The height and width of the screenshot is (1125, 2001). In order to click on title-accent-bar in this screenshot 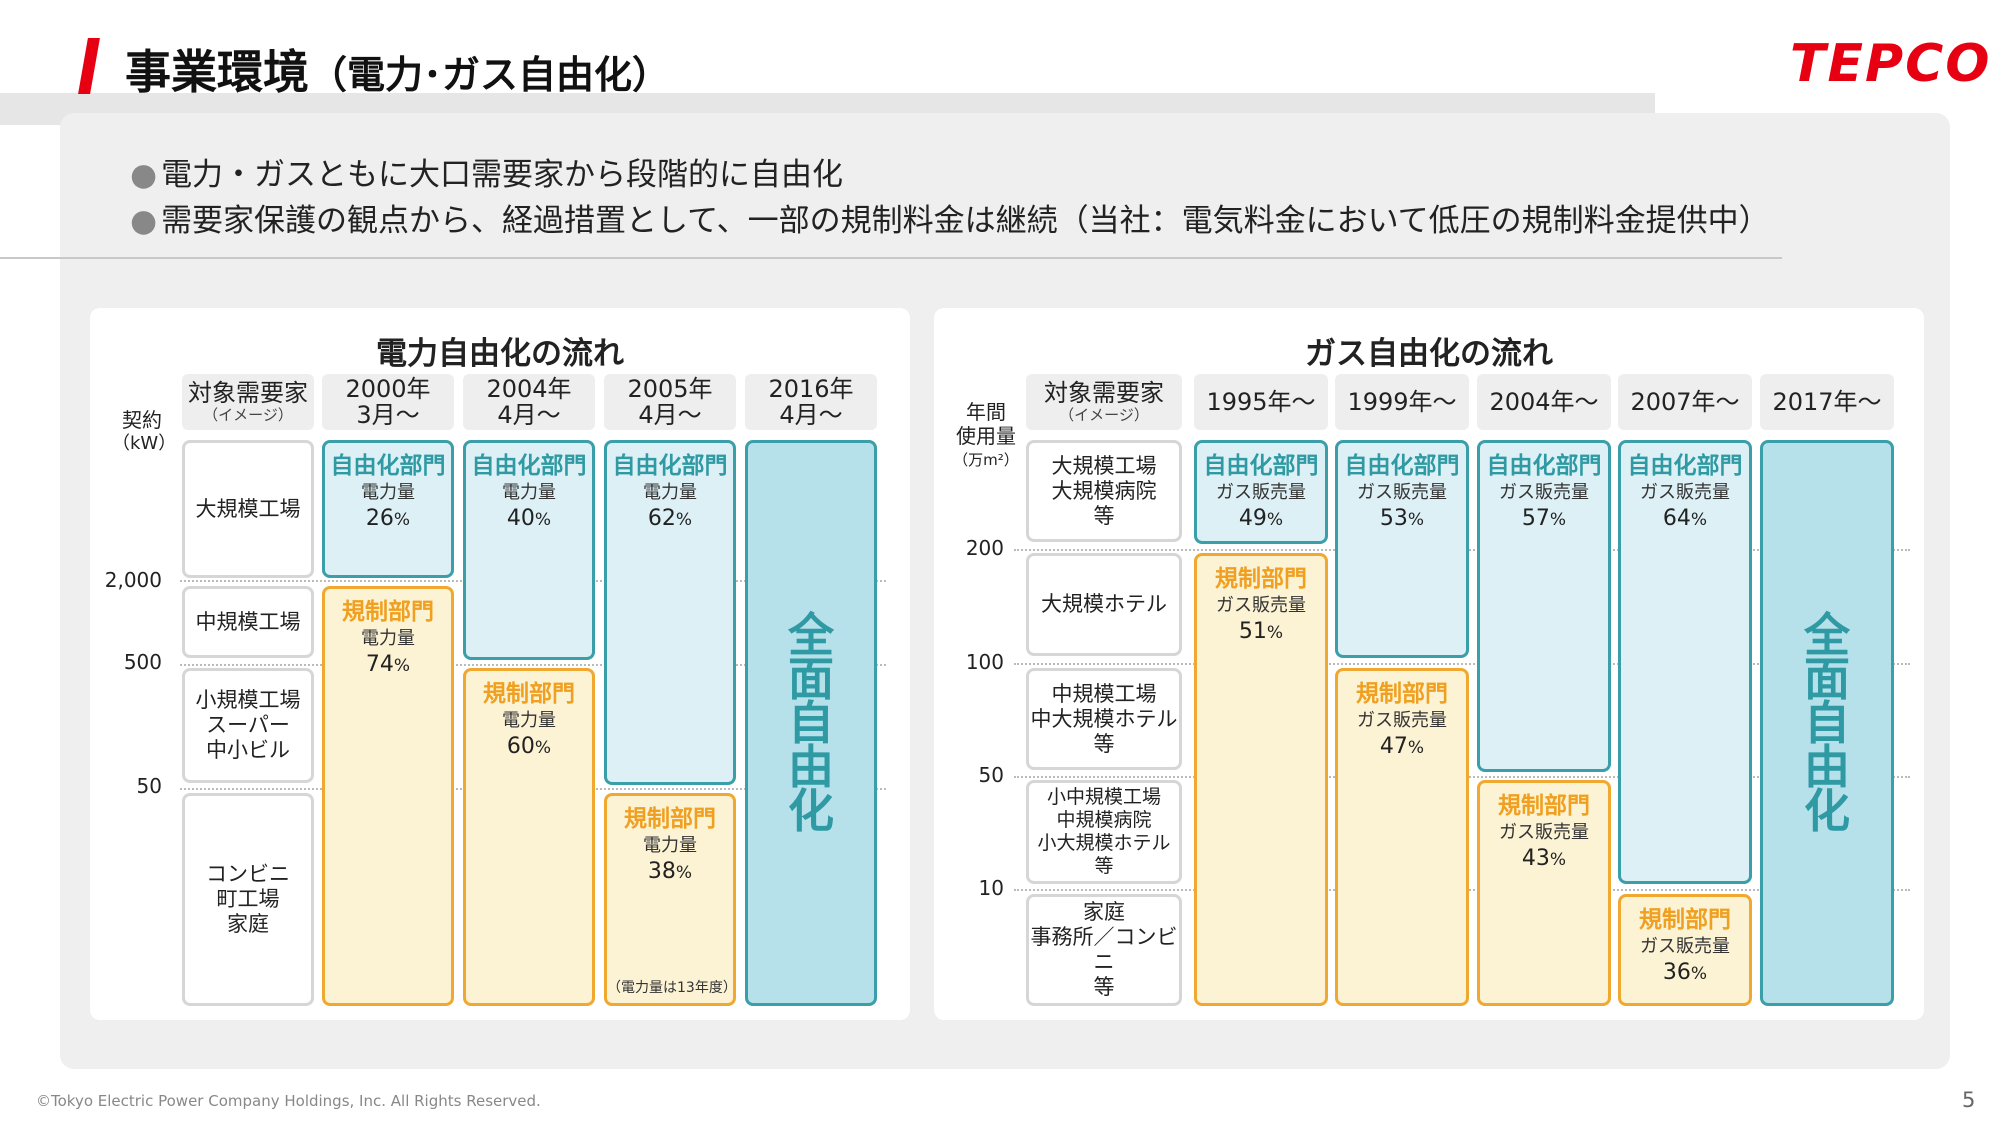, I will do `click(89, 66)`.